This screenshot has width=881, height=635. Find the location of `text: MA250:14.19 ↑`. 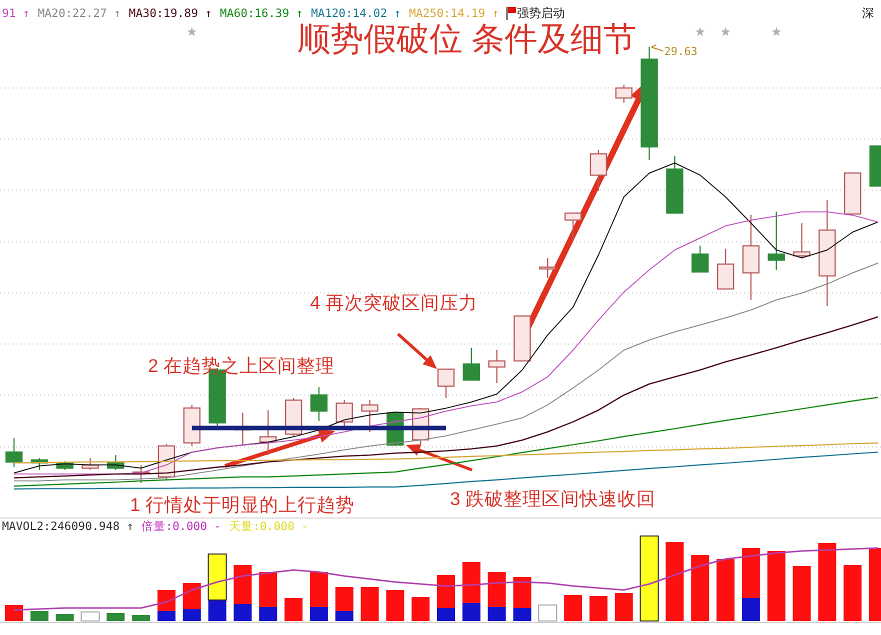

text: MA250:14.19 ↑ is located at coordinates (454, 13).